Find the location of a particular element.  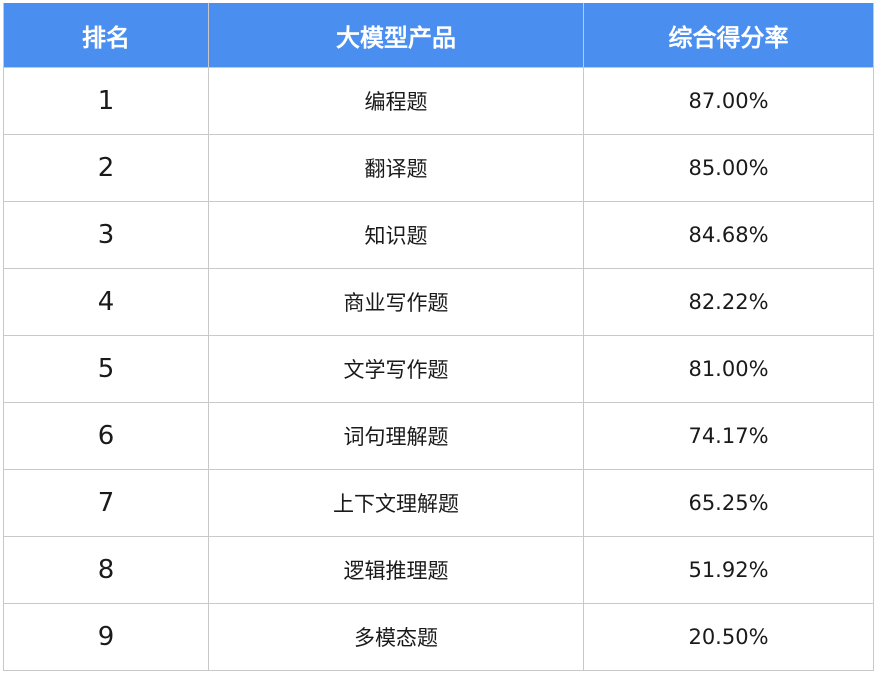

product-cell: 逻辑推理题 is located at coordinates (396, 570).